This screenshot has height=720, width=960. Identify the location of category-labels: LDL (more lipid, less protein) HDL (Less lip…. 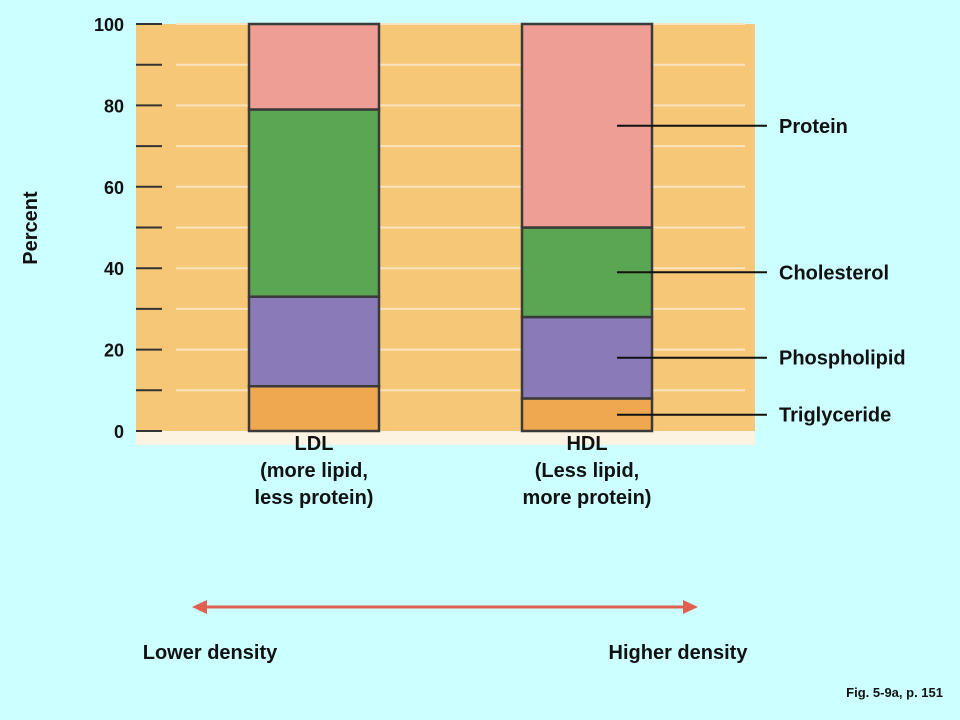
(453, 471).